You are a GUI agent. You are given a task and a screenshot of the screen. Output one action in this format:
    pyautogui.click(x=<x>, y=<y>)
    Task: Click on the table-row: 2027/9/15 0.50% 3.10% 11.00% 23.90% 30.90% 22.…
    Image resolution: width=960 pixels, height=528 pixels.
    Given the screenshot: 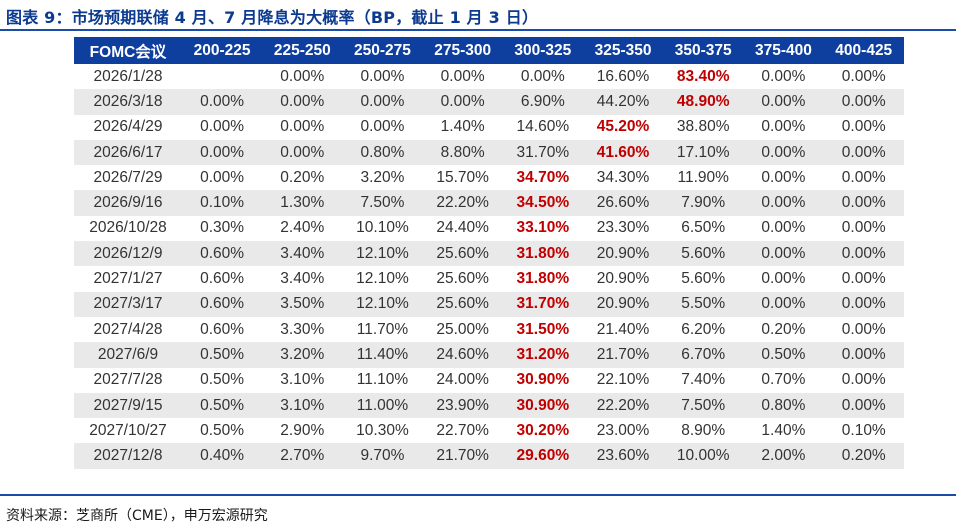 What is the action you would take?
    pyautogui.click(x=489, y=405)
    